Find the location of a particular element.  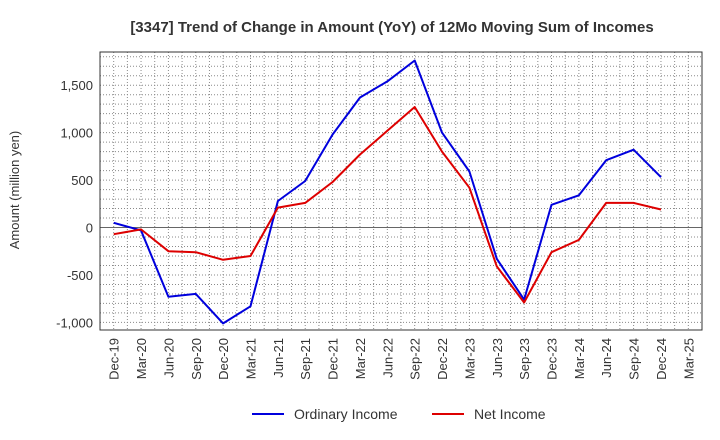

x-tick-label: Jun-23 is located at coordinates (497, 358).